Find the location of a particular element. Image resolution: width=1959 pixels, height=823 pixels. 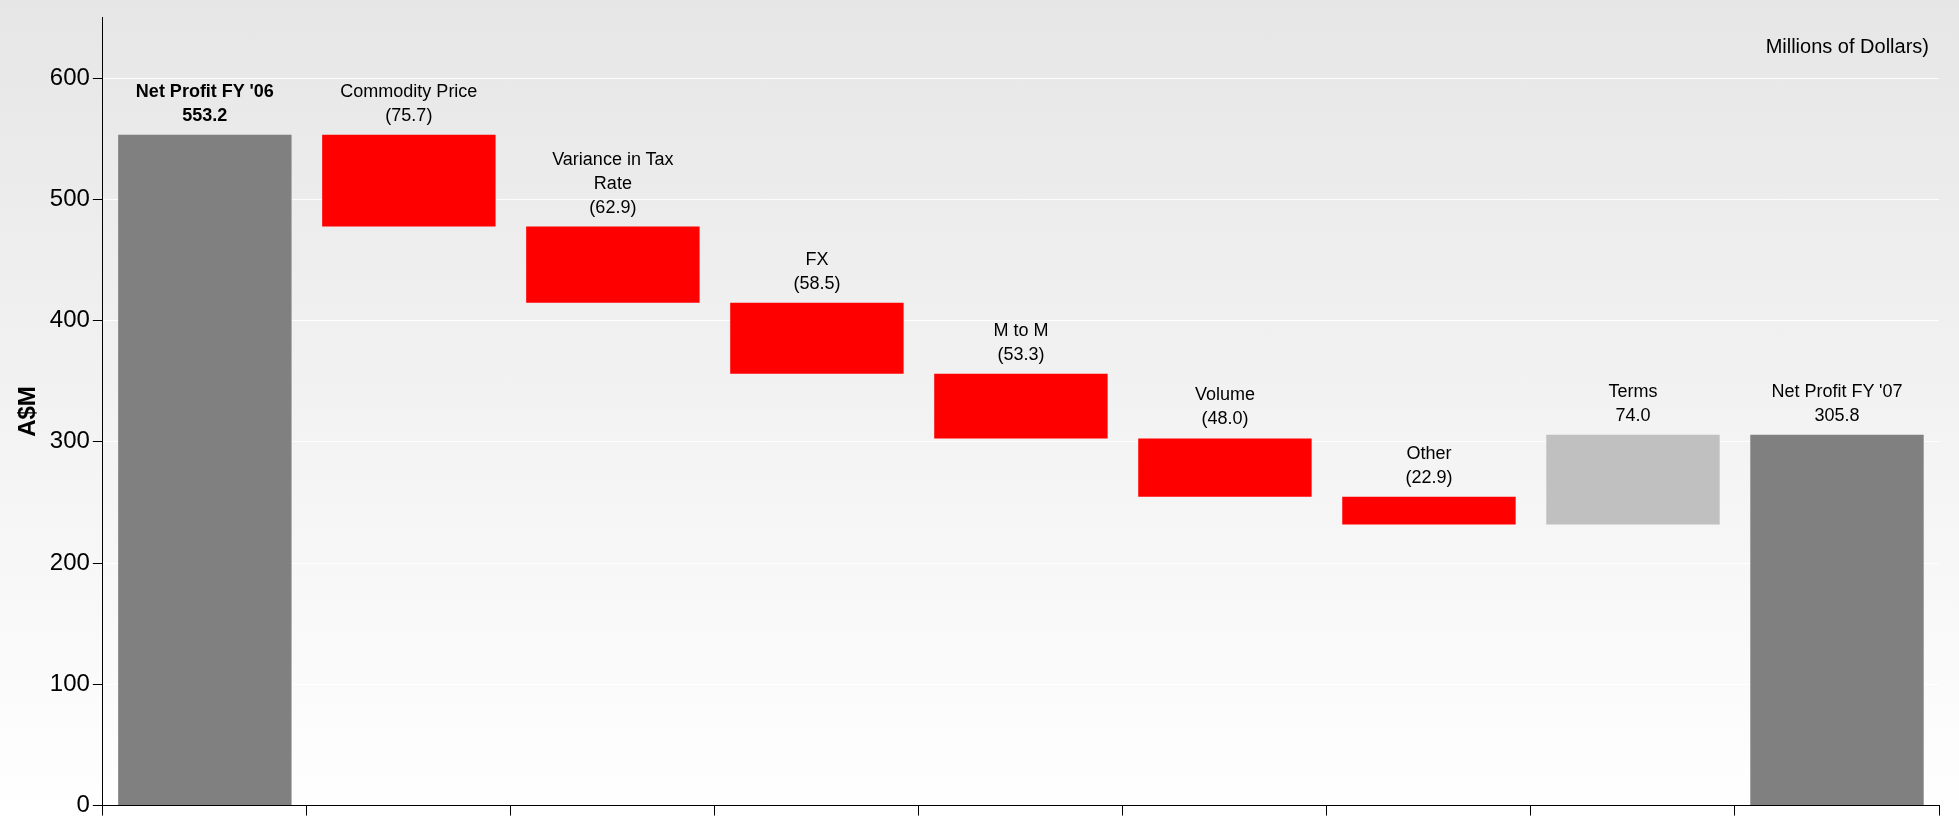

y-axis-title: A$M is located at coordinates (27, 411).